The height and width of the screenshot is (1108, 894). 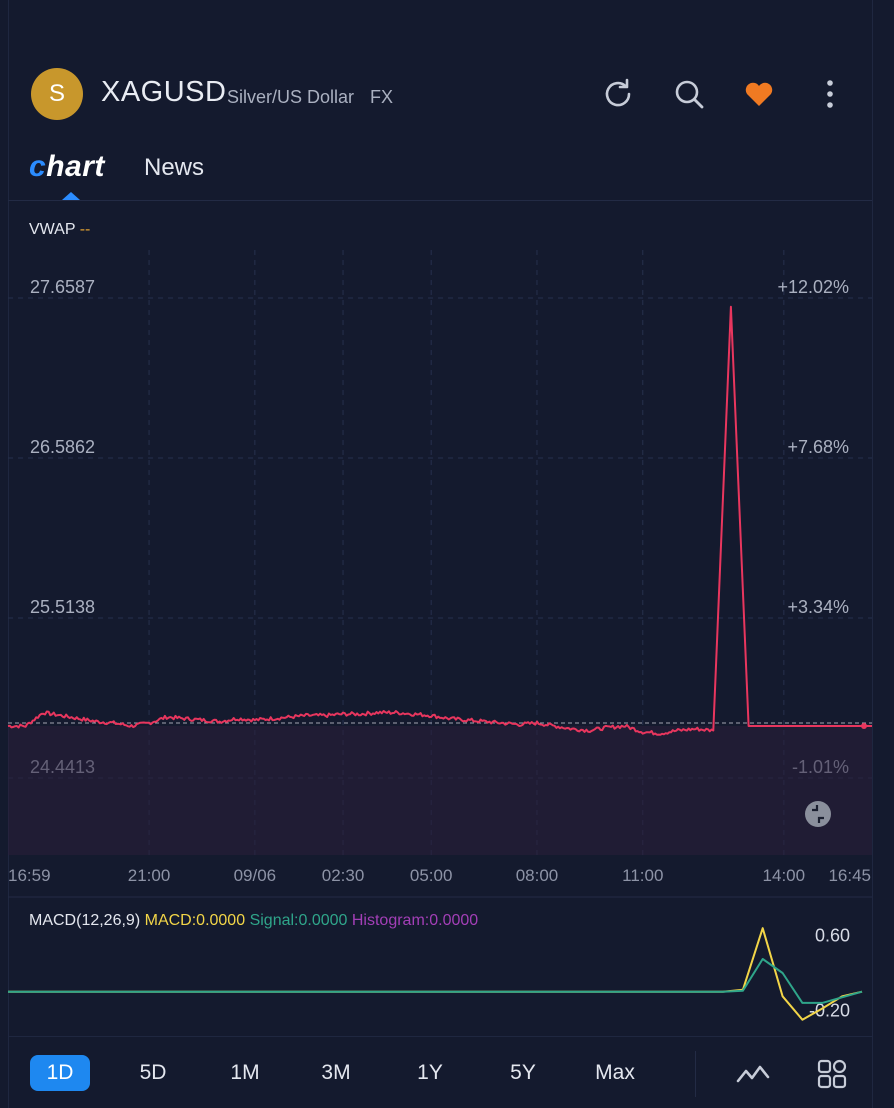 I want to click on macd-value: MACD:0.0000, so click(x=195, y=920).